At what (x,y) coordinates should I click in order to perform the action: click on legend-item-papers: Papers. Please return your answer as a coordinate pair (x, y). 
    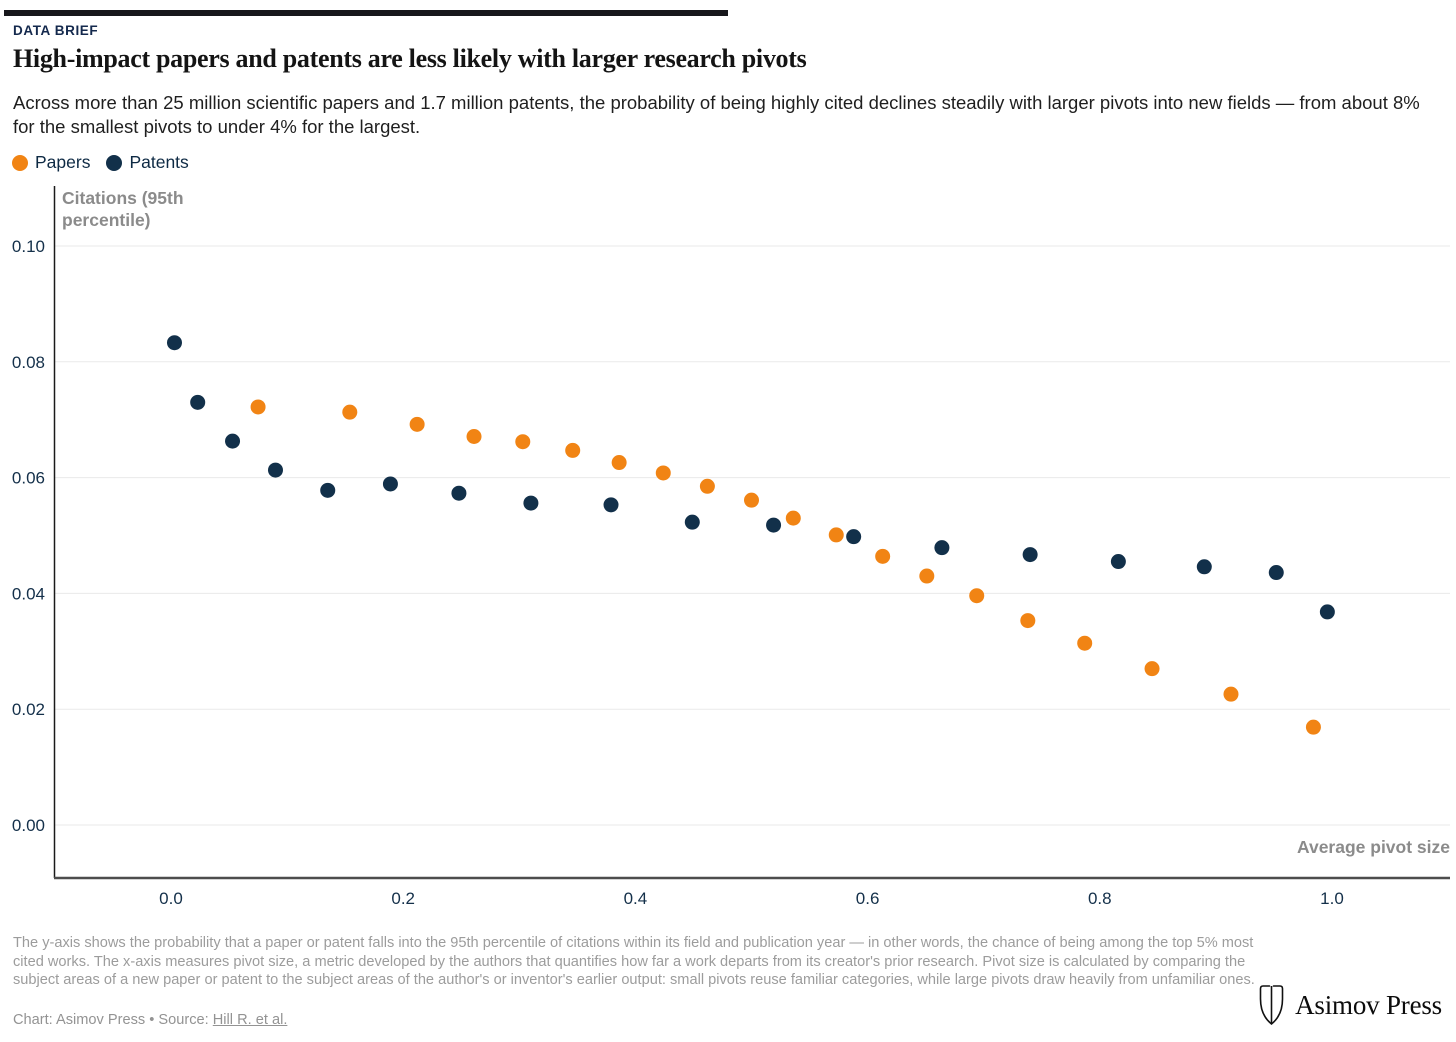
    Looking at the image, I should click on (51, 162).